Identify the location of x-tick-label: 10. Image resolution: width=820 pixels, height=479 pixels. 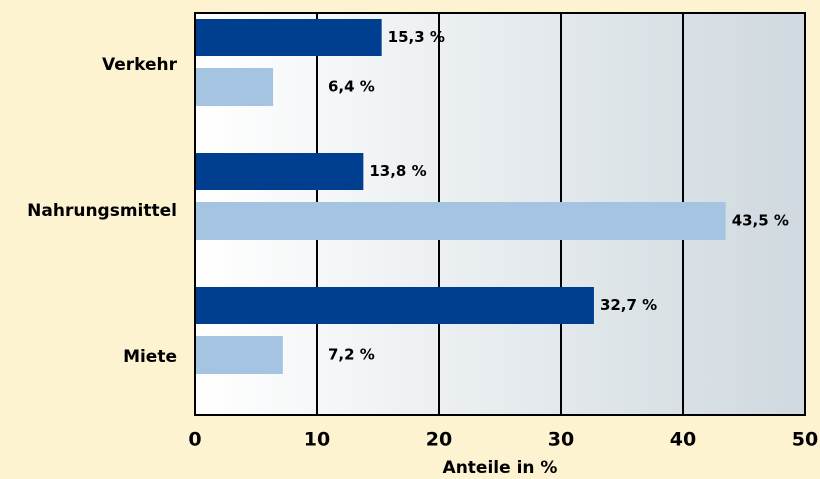
(317, 440).